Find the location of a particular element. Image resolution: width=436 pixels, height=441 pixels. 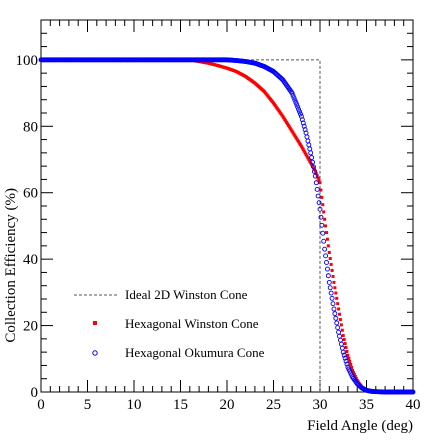

x-axis-title: Field Angle (deg) is located at coordinates (360, 426).